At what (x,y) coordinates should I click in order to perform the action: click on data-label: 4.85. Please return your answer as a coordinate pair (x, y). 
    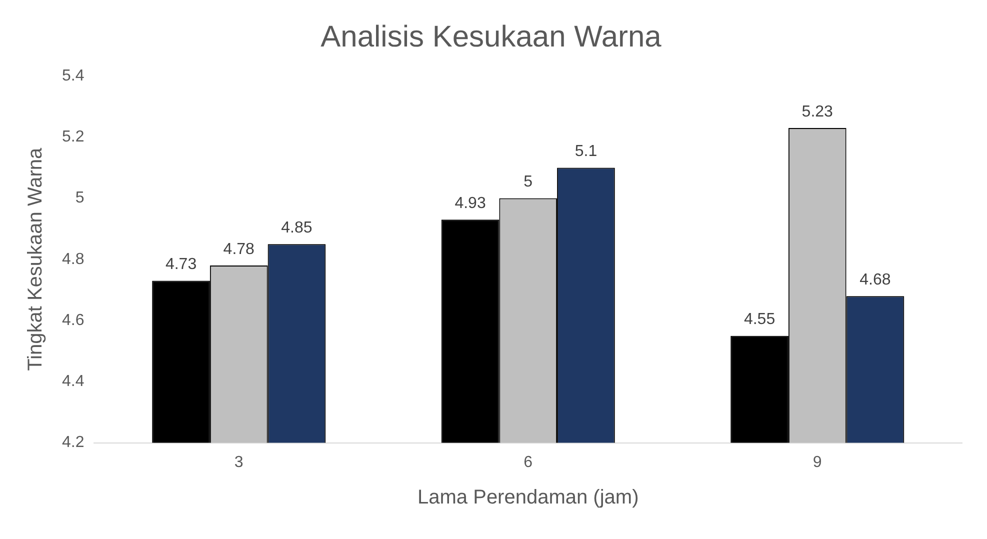
    Looking at the image, I should click on (296, 228).